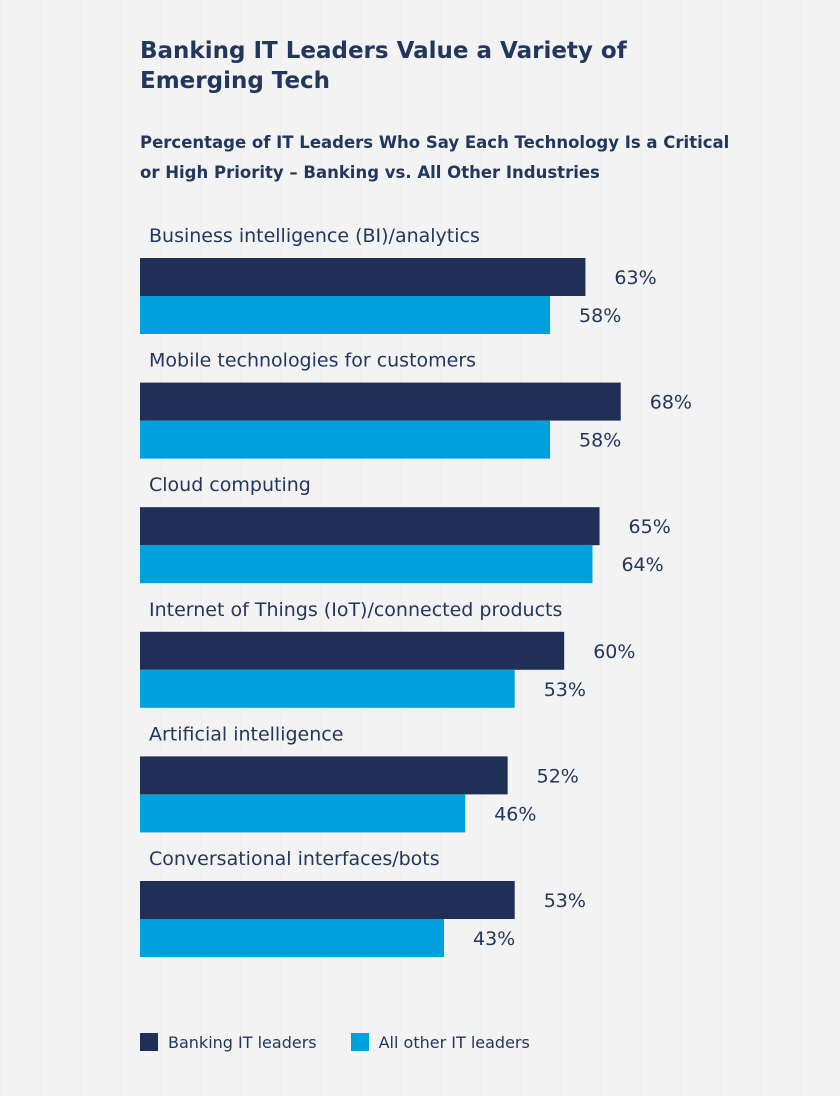 The height and width of the screenshot is (1096, 840). I want to click on category-label: Conversational interfaces/bots, so click(294, 859).